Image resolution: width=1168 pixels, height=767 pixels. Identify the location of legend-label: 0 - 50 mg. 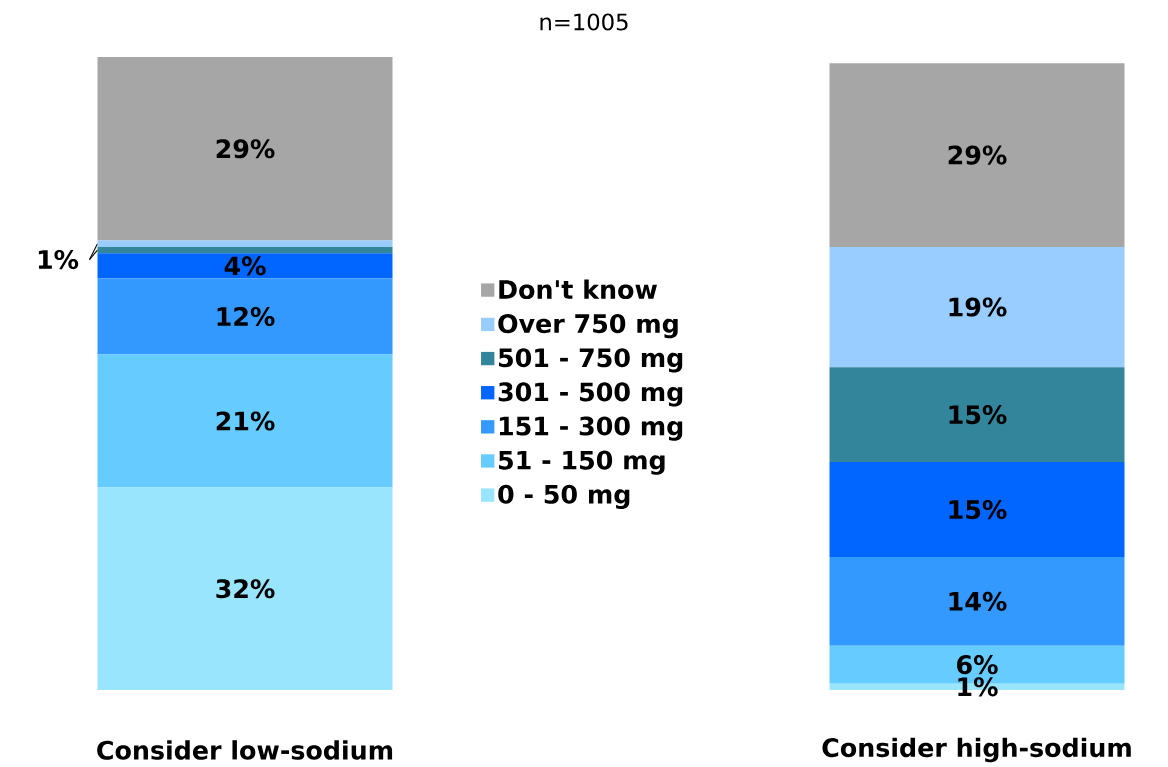
(564, 496).